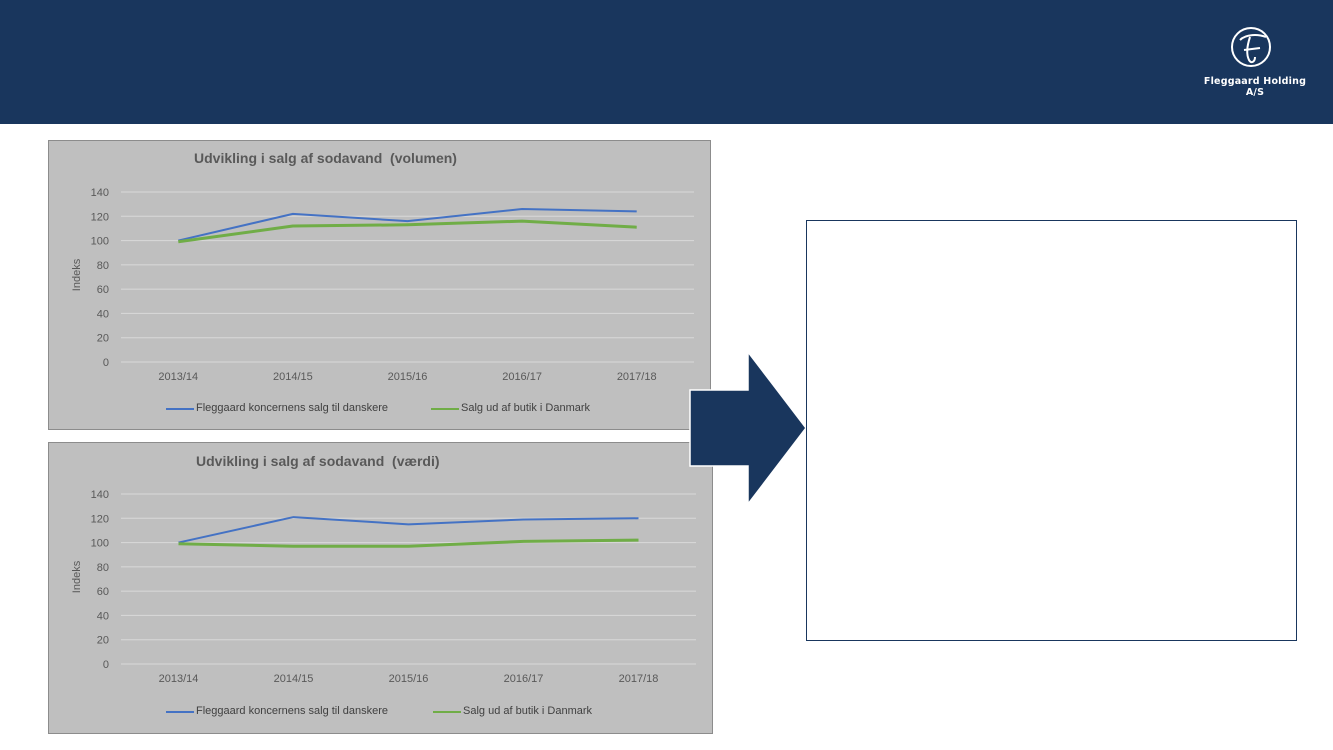 Image resolution: width=1333 pixels, height=750 pixels. I want to click on logo-monogram-icon, so click(1251, 47).